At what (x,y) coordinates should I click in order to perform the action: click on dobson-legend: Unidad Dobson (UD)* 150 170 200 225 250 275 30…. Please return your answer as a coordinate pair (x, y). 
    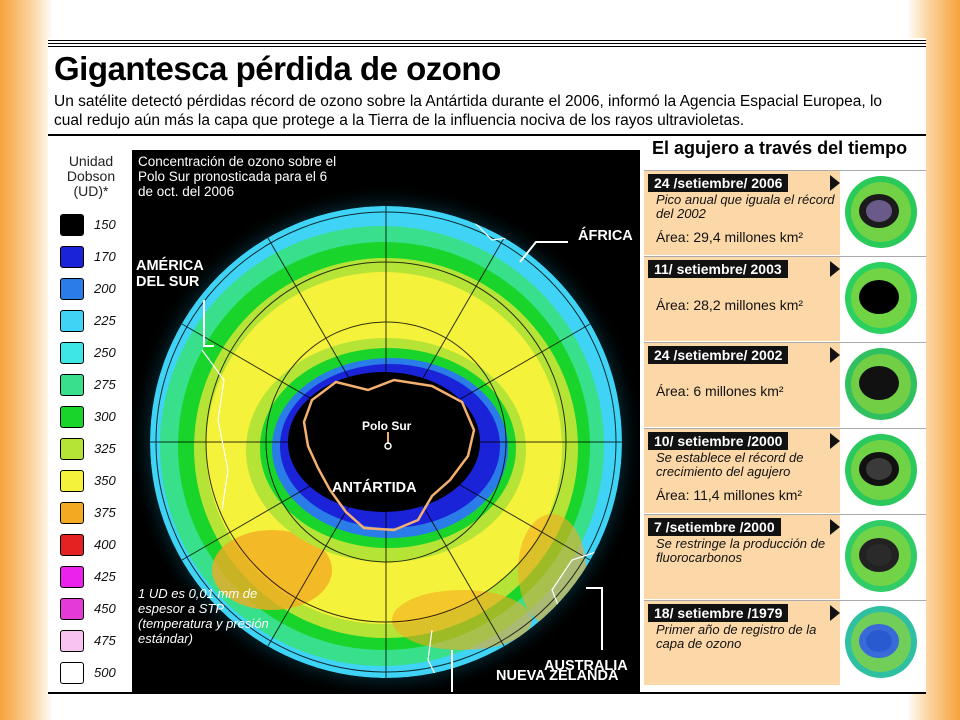
    Looking at the image, I should click on (92, 421).